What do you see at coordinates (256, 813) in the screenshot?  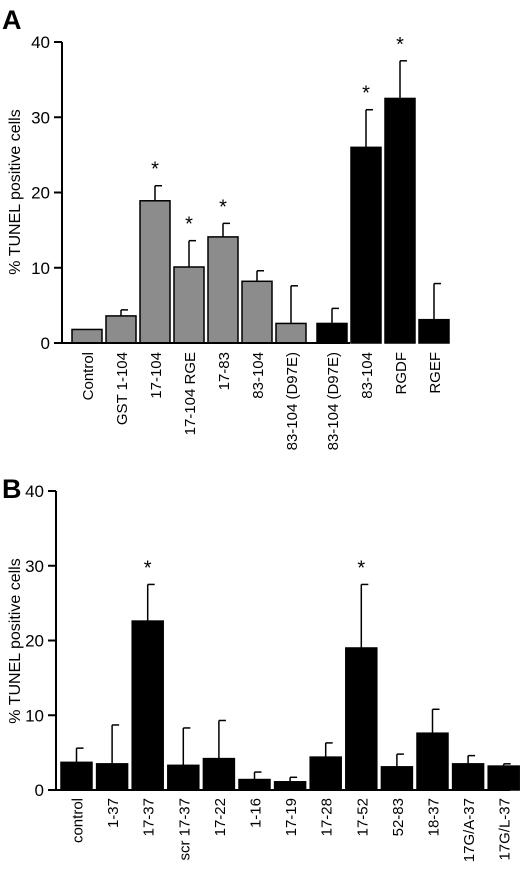 I see `b-category-label: 1-16` at bounding box center [256, 813].